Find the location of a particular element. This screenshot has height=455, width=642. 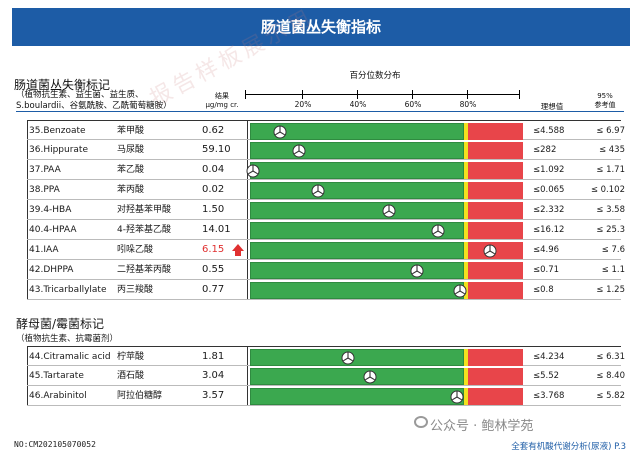

marker-name: 36.Hippurate is located at coordinates (58, 150).